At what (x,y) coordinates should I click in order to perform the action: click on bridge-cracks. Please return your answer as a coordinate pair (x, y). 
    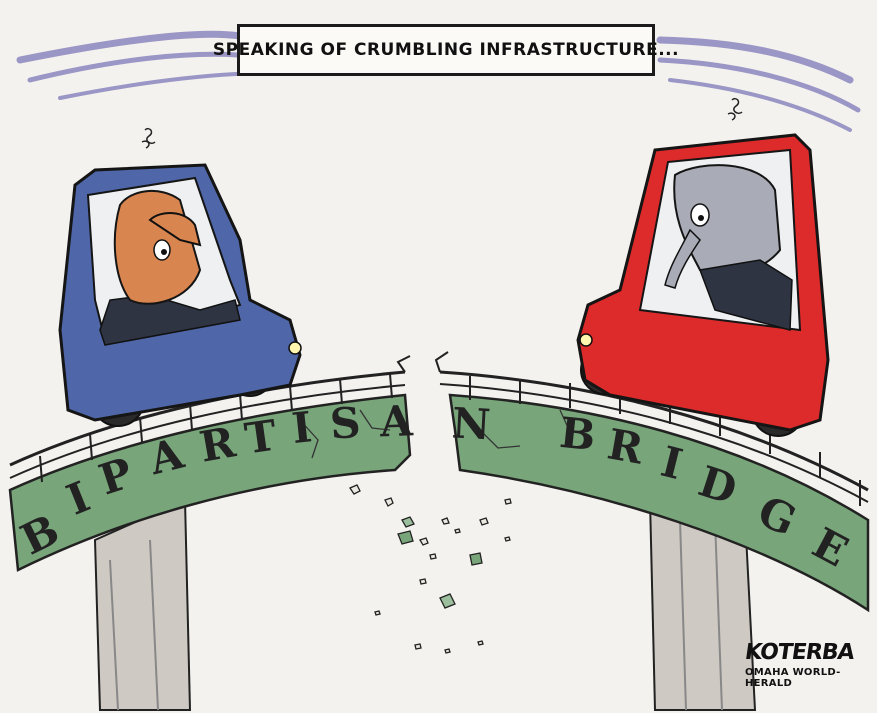
    Looking at the image, I should click on (435, 434).